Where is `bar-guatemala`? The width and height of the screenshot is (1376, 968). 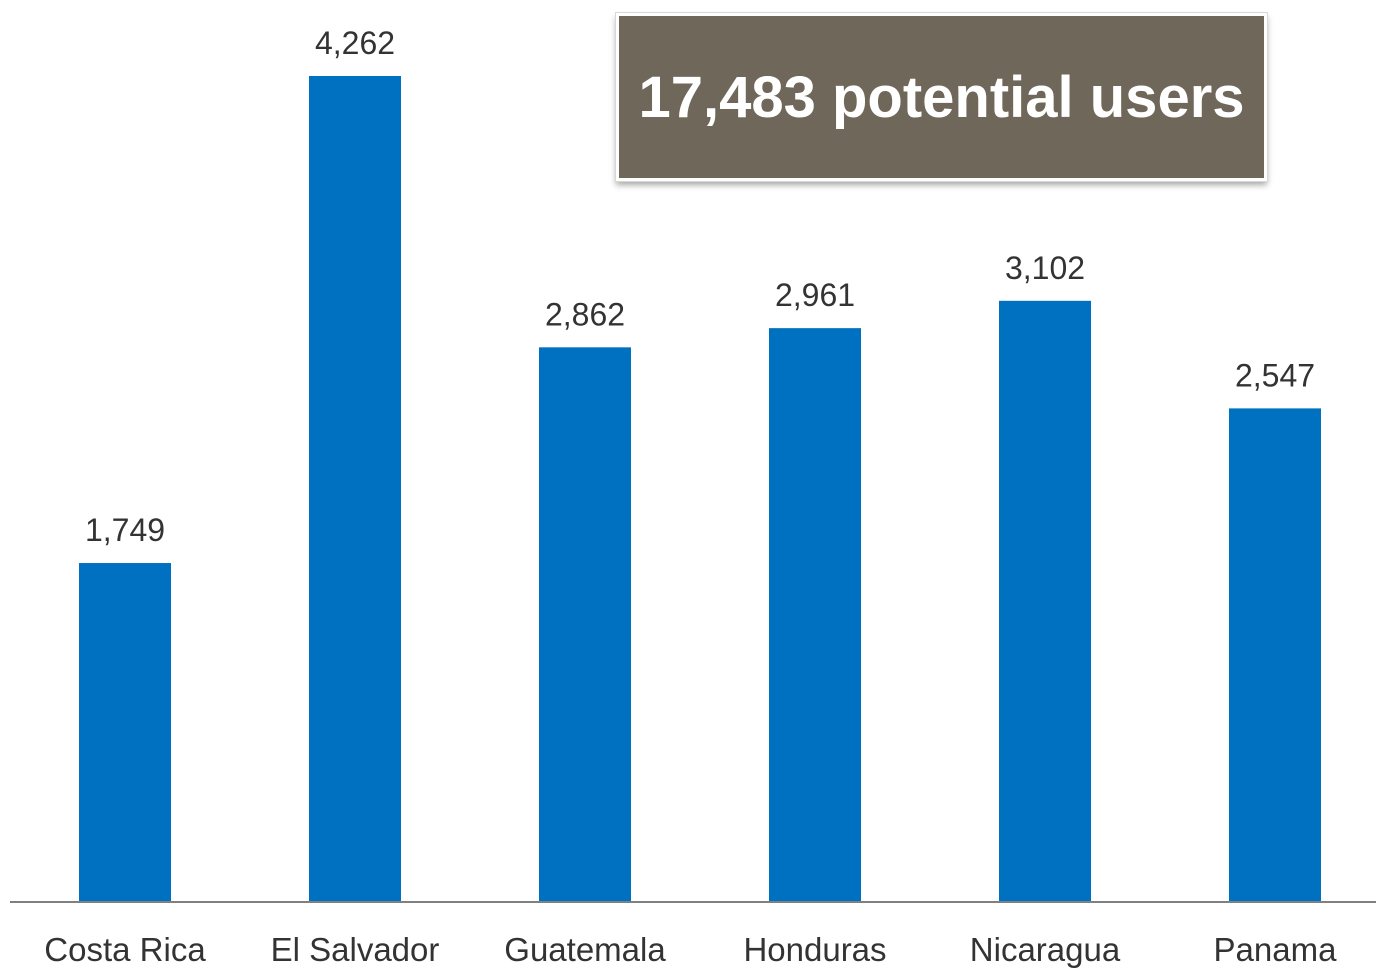 bar-guatemala is located at coordinates (585, 624).